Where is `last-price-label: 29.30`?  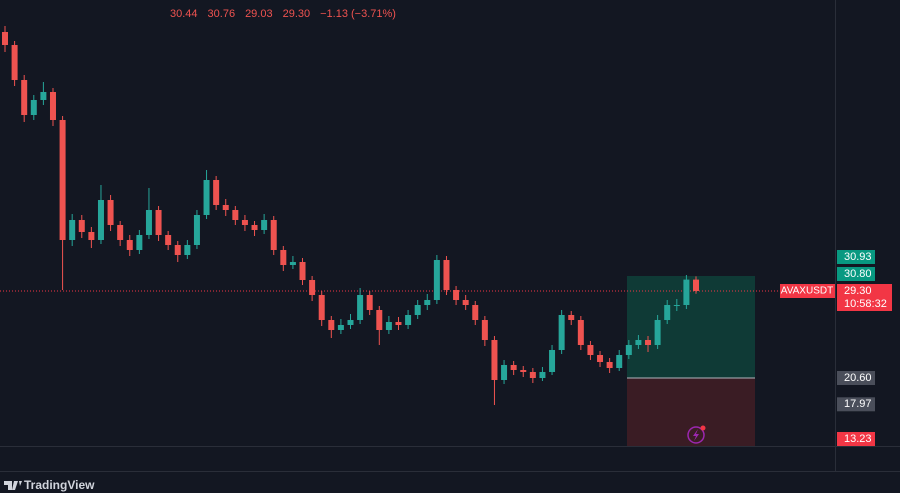 last-price-label: 29.30 is located at coordinates (858, 291).